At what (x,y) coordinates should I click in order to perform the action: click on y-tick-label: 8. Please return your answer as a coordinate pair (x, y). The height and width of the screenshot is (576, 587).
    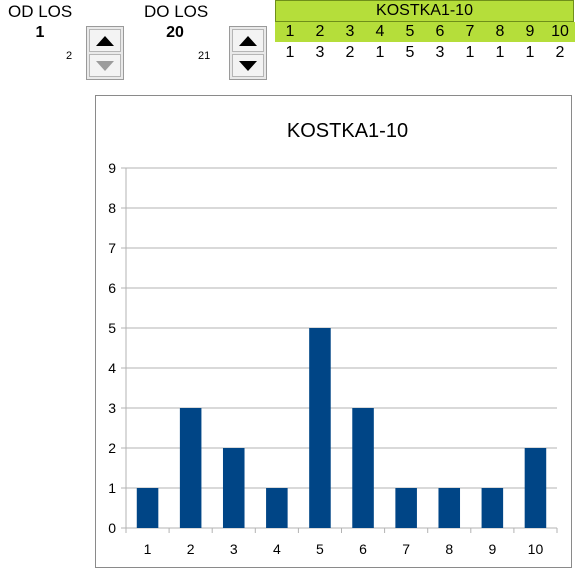
    Looking at the image, I should click on (112, 208).